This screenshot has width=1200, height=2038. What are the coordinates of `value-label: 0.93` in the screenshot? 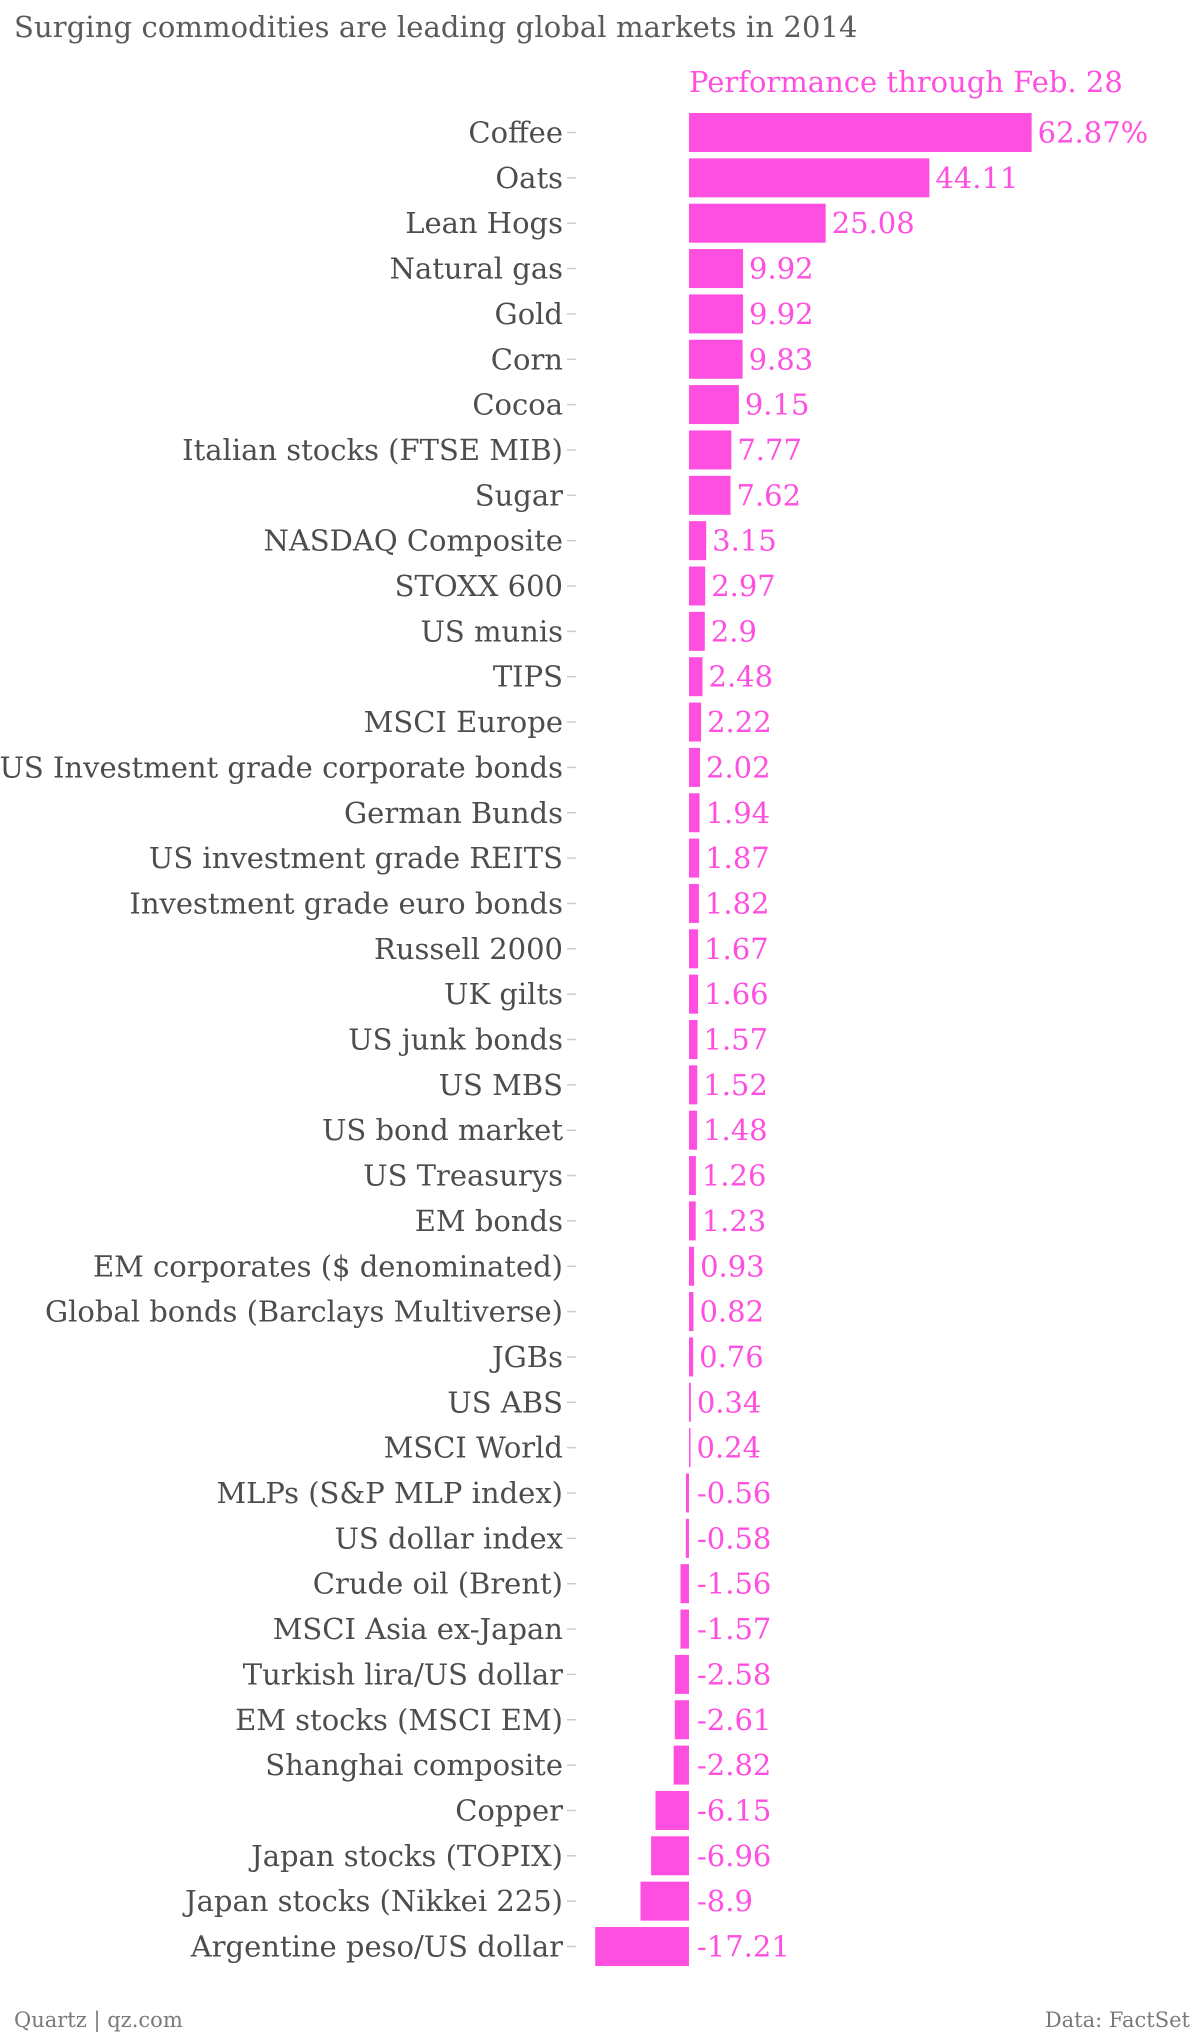 It's located at (732, 1266).